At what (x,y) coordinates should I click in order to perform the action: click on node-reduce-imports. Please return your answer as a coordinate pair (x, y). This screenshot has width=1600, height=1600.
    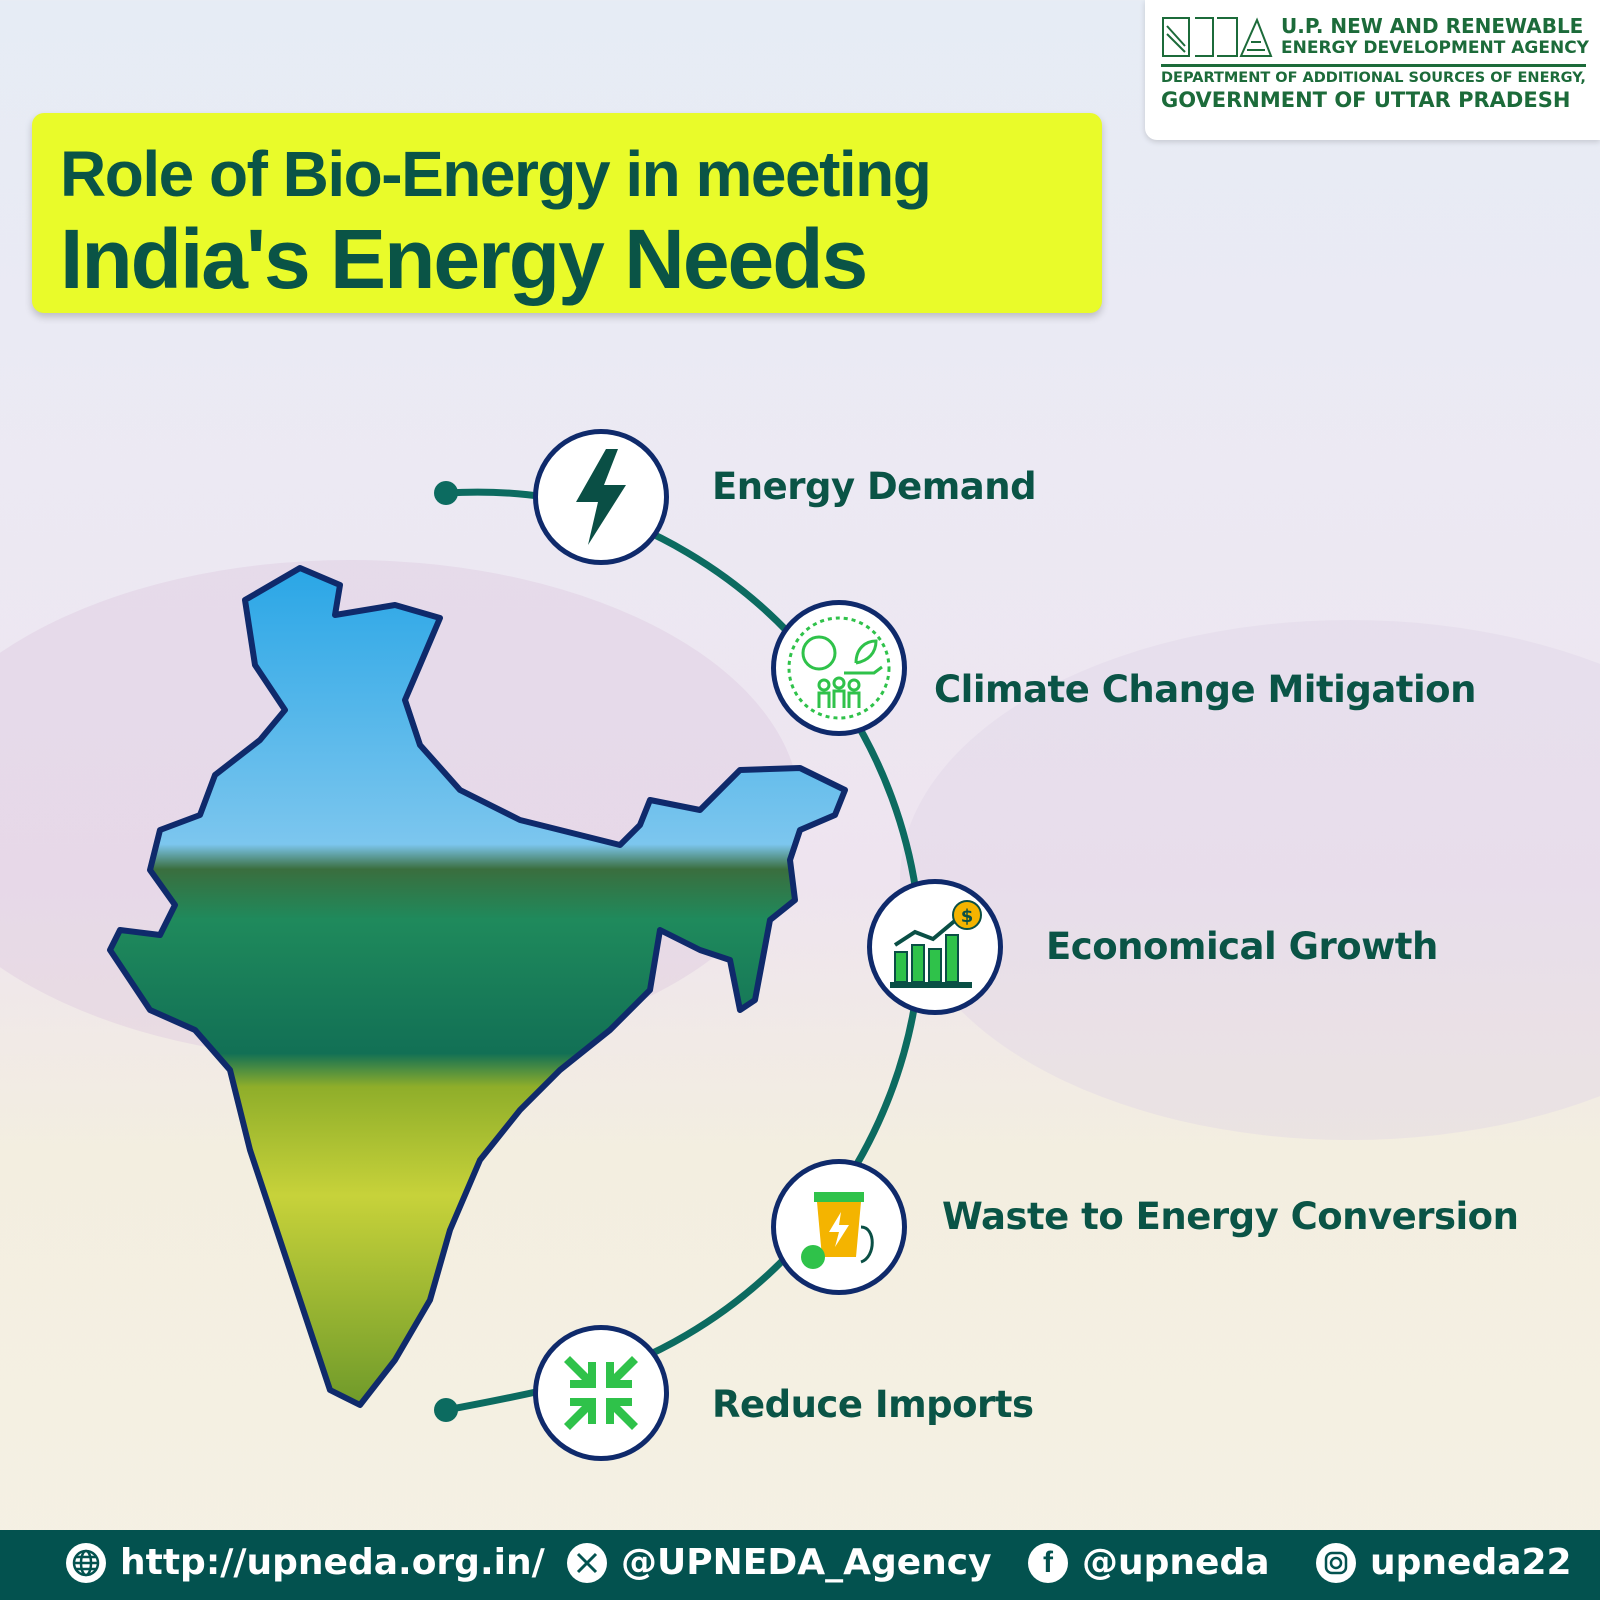
    Looking at the image, I should click on (601, 1393).